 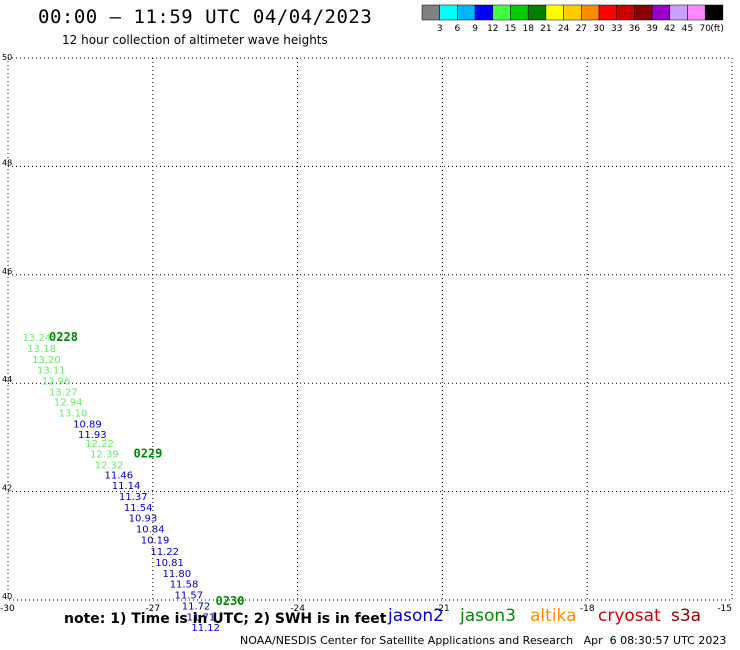 I want to click on colorbar-label: 21, so click(x=545, y=29).